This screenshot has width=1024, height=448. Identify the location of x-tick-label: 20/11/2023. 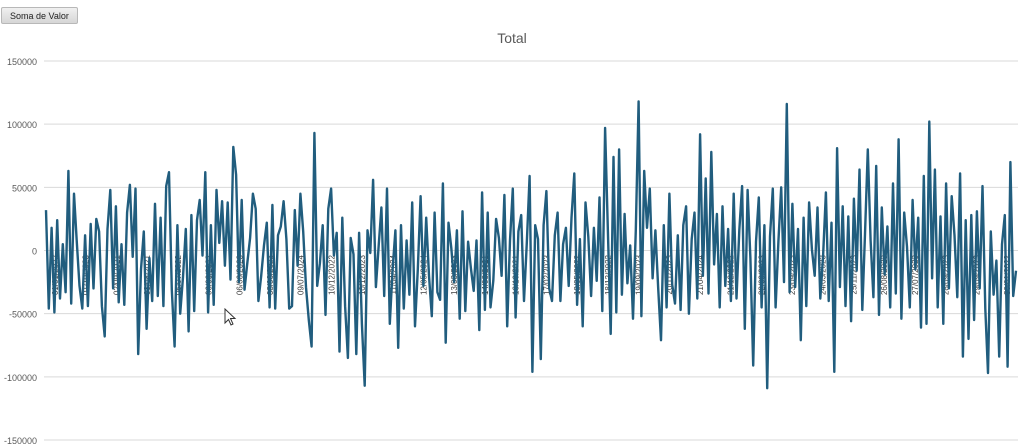
(669, 274).